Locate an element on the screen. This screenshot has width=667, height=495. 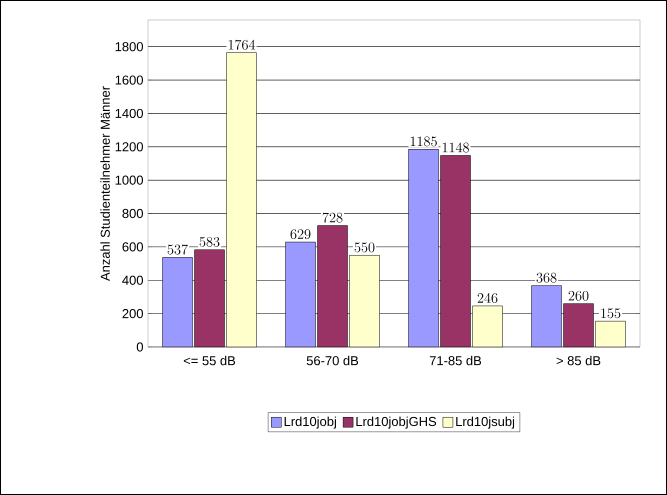
legend-label: Lrd10jsubj is located at coordinates (485, 422).